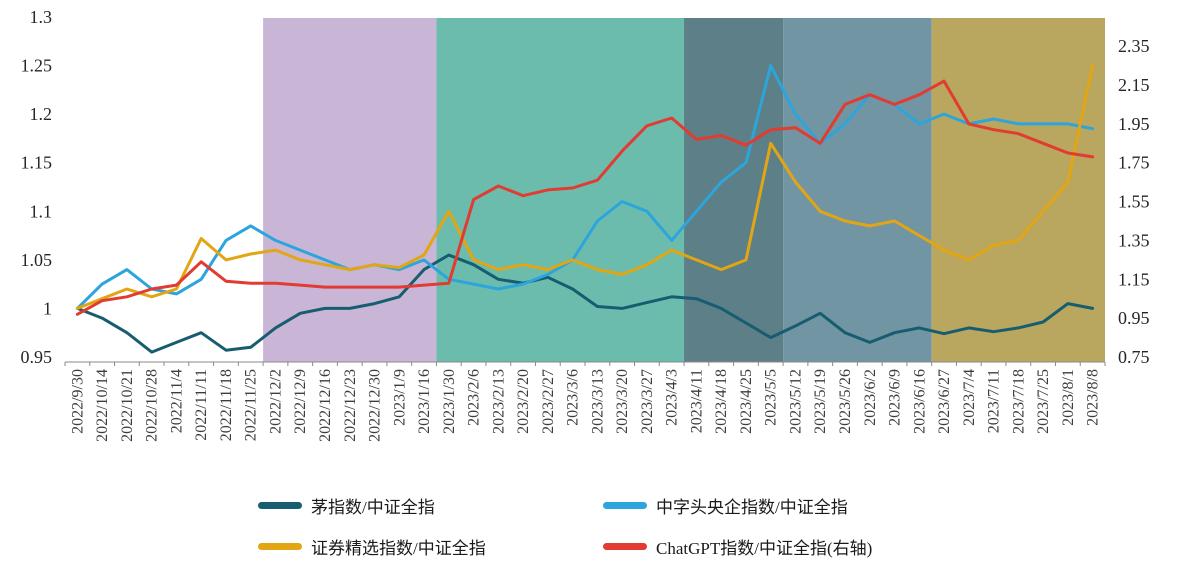 This screenshot has height=573, width=1182. I want to click on x-axis-tick-label: 2023/8/1, so click(1068, 397).